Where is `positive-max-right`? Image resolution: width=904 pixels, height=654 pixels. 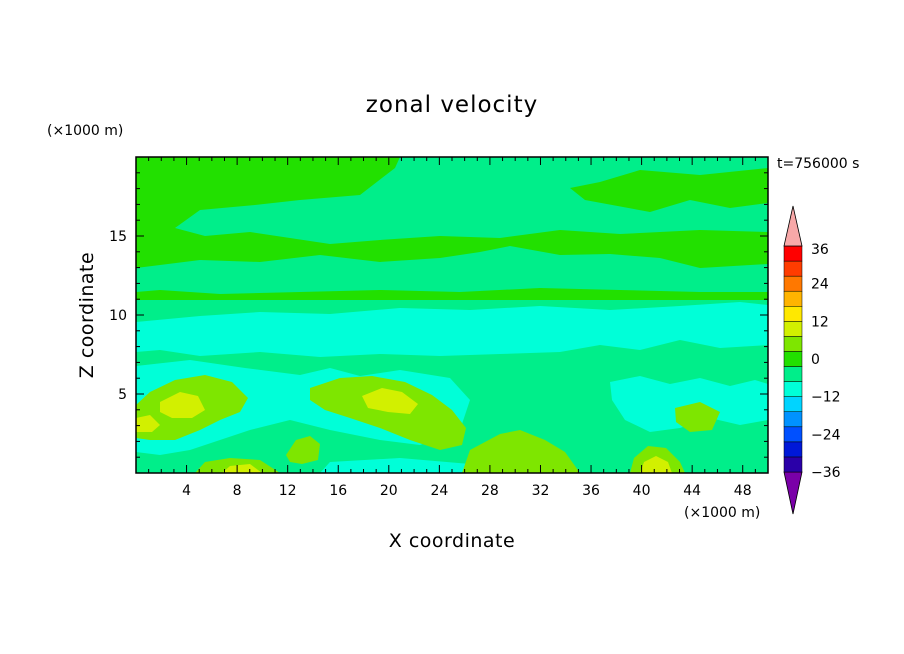
positive-max-right is located at coordinates (656, 464).